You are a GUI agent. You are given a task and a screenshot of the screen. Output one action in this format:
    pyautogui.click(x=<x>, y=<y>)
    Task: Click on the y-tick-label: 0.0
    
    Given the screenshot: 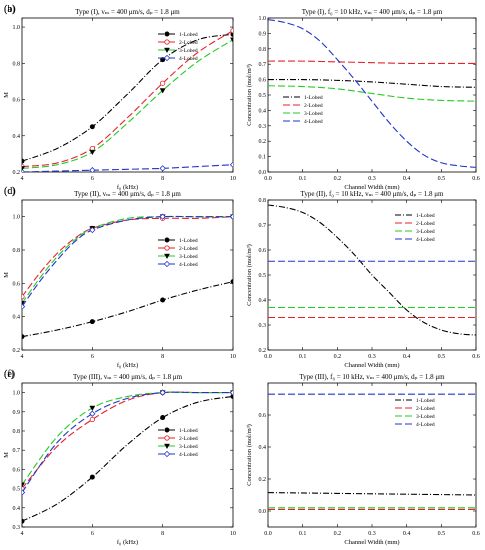 What is the action you would take?
    pyautogui.click(x=263, y=173)
    